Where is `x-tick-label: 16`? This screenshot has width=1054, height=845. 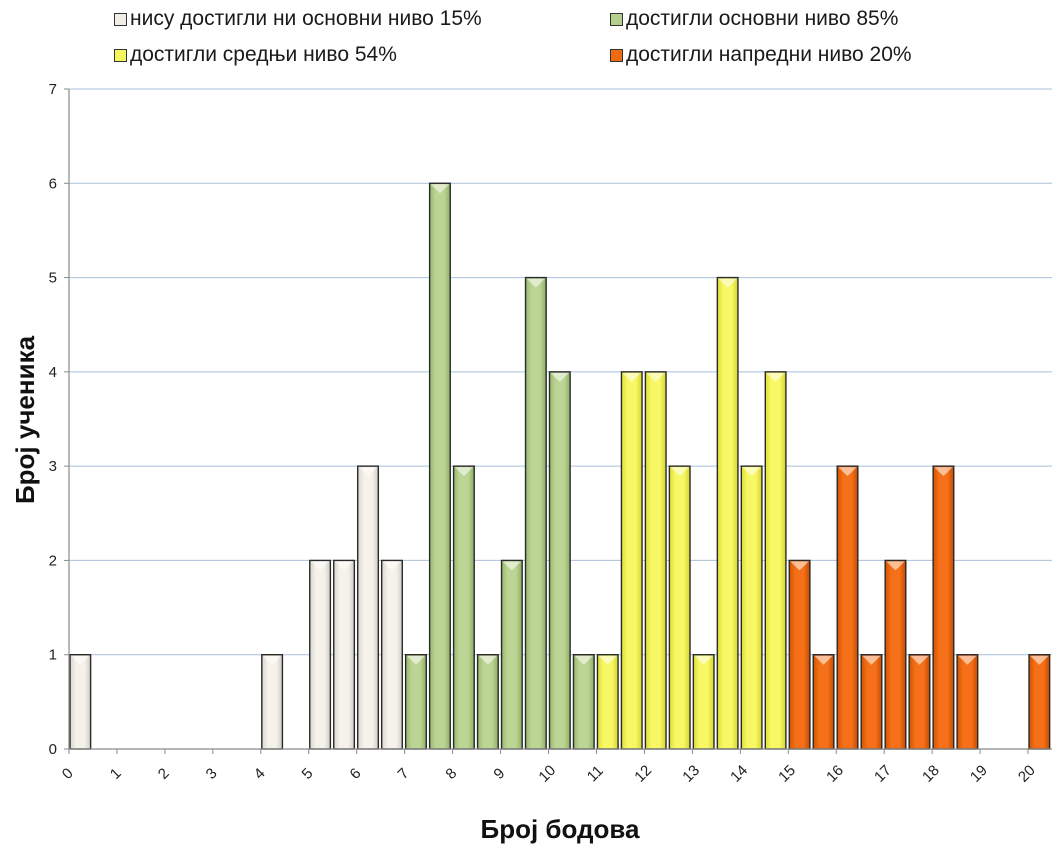
x-tick-label: 16 is located at coordinates (835, 774).